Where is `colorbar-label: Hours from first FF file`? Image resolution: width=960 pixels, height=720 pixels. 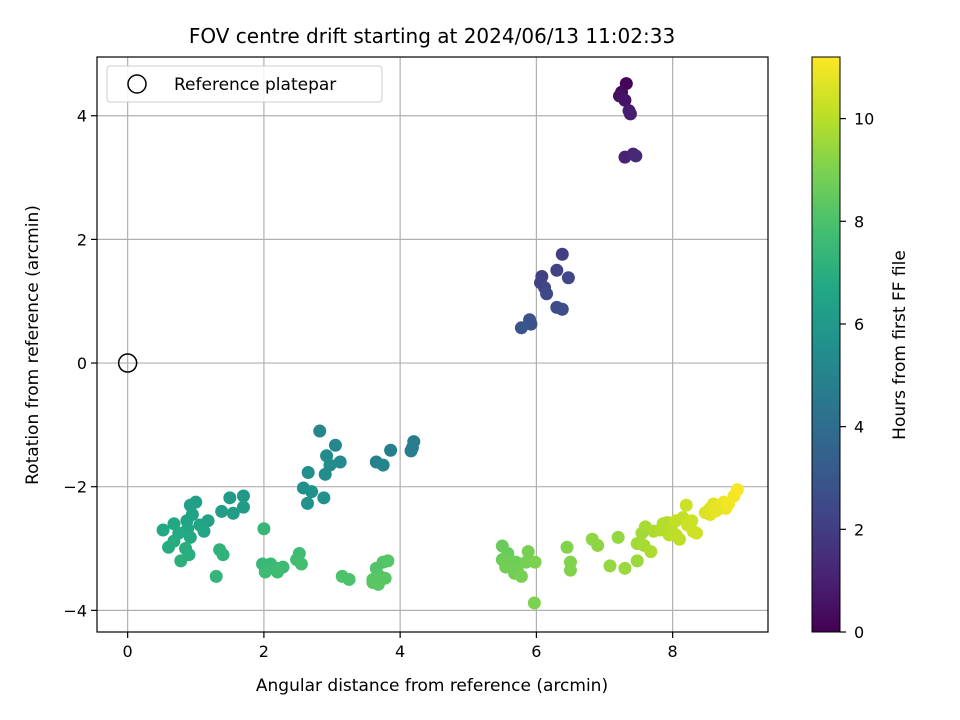
colorbar-label: Hours from first FF file is located at coordinates (900, 345).